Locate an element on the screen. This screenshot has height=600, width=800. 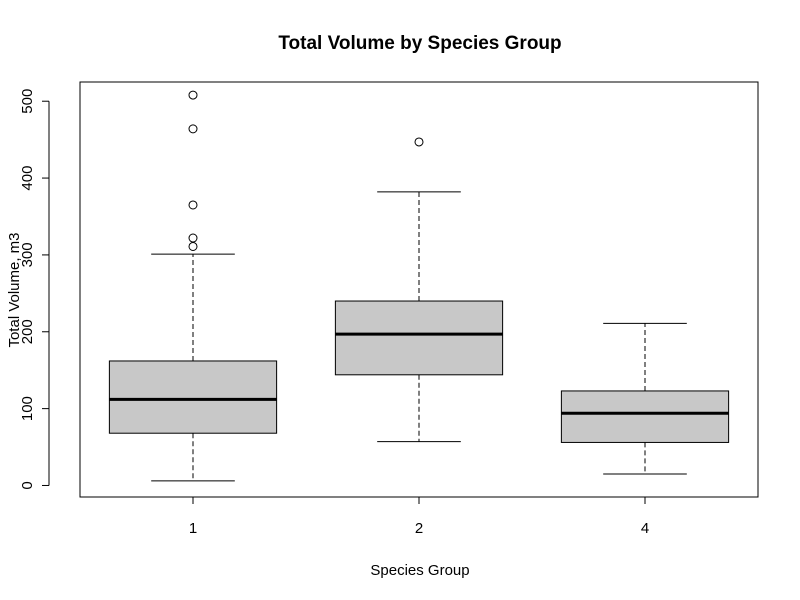
y-tick-label: 500 is located at coordinates (27, 101).